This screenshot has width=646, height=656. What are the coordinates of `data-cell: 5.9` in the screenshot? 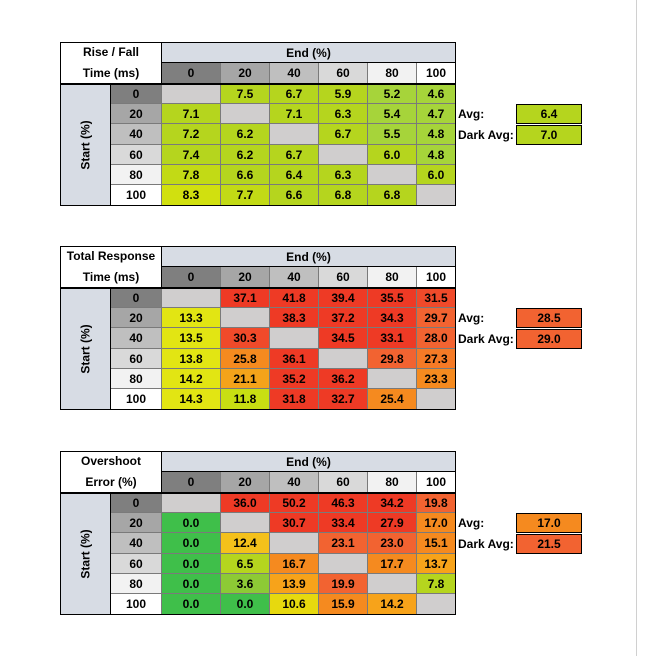 It's located at (343, 94).